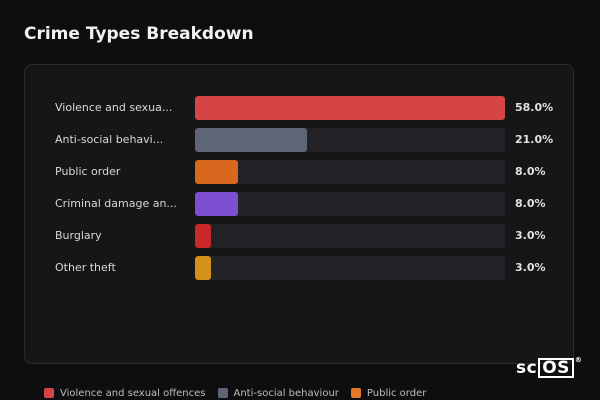  I want to click on legend-item: Anti-social behaviour, so click(278, 393).